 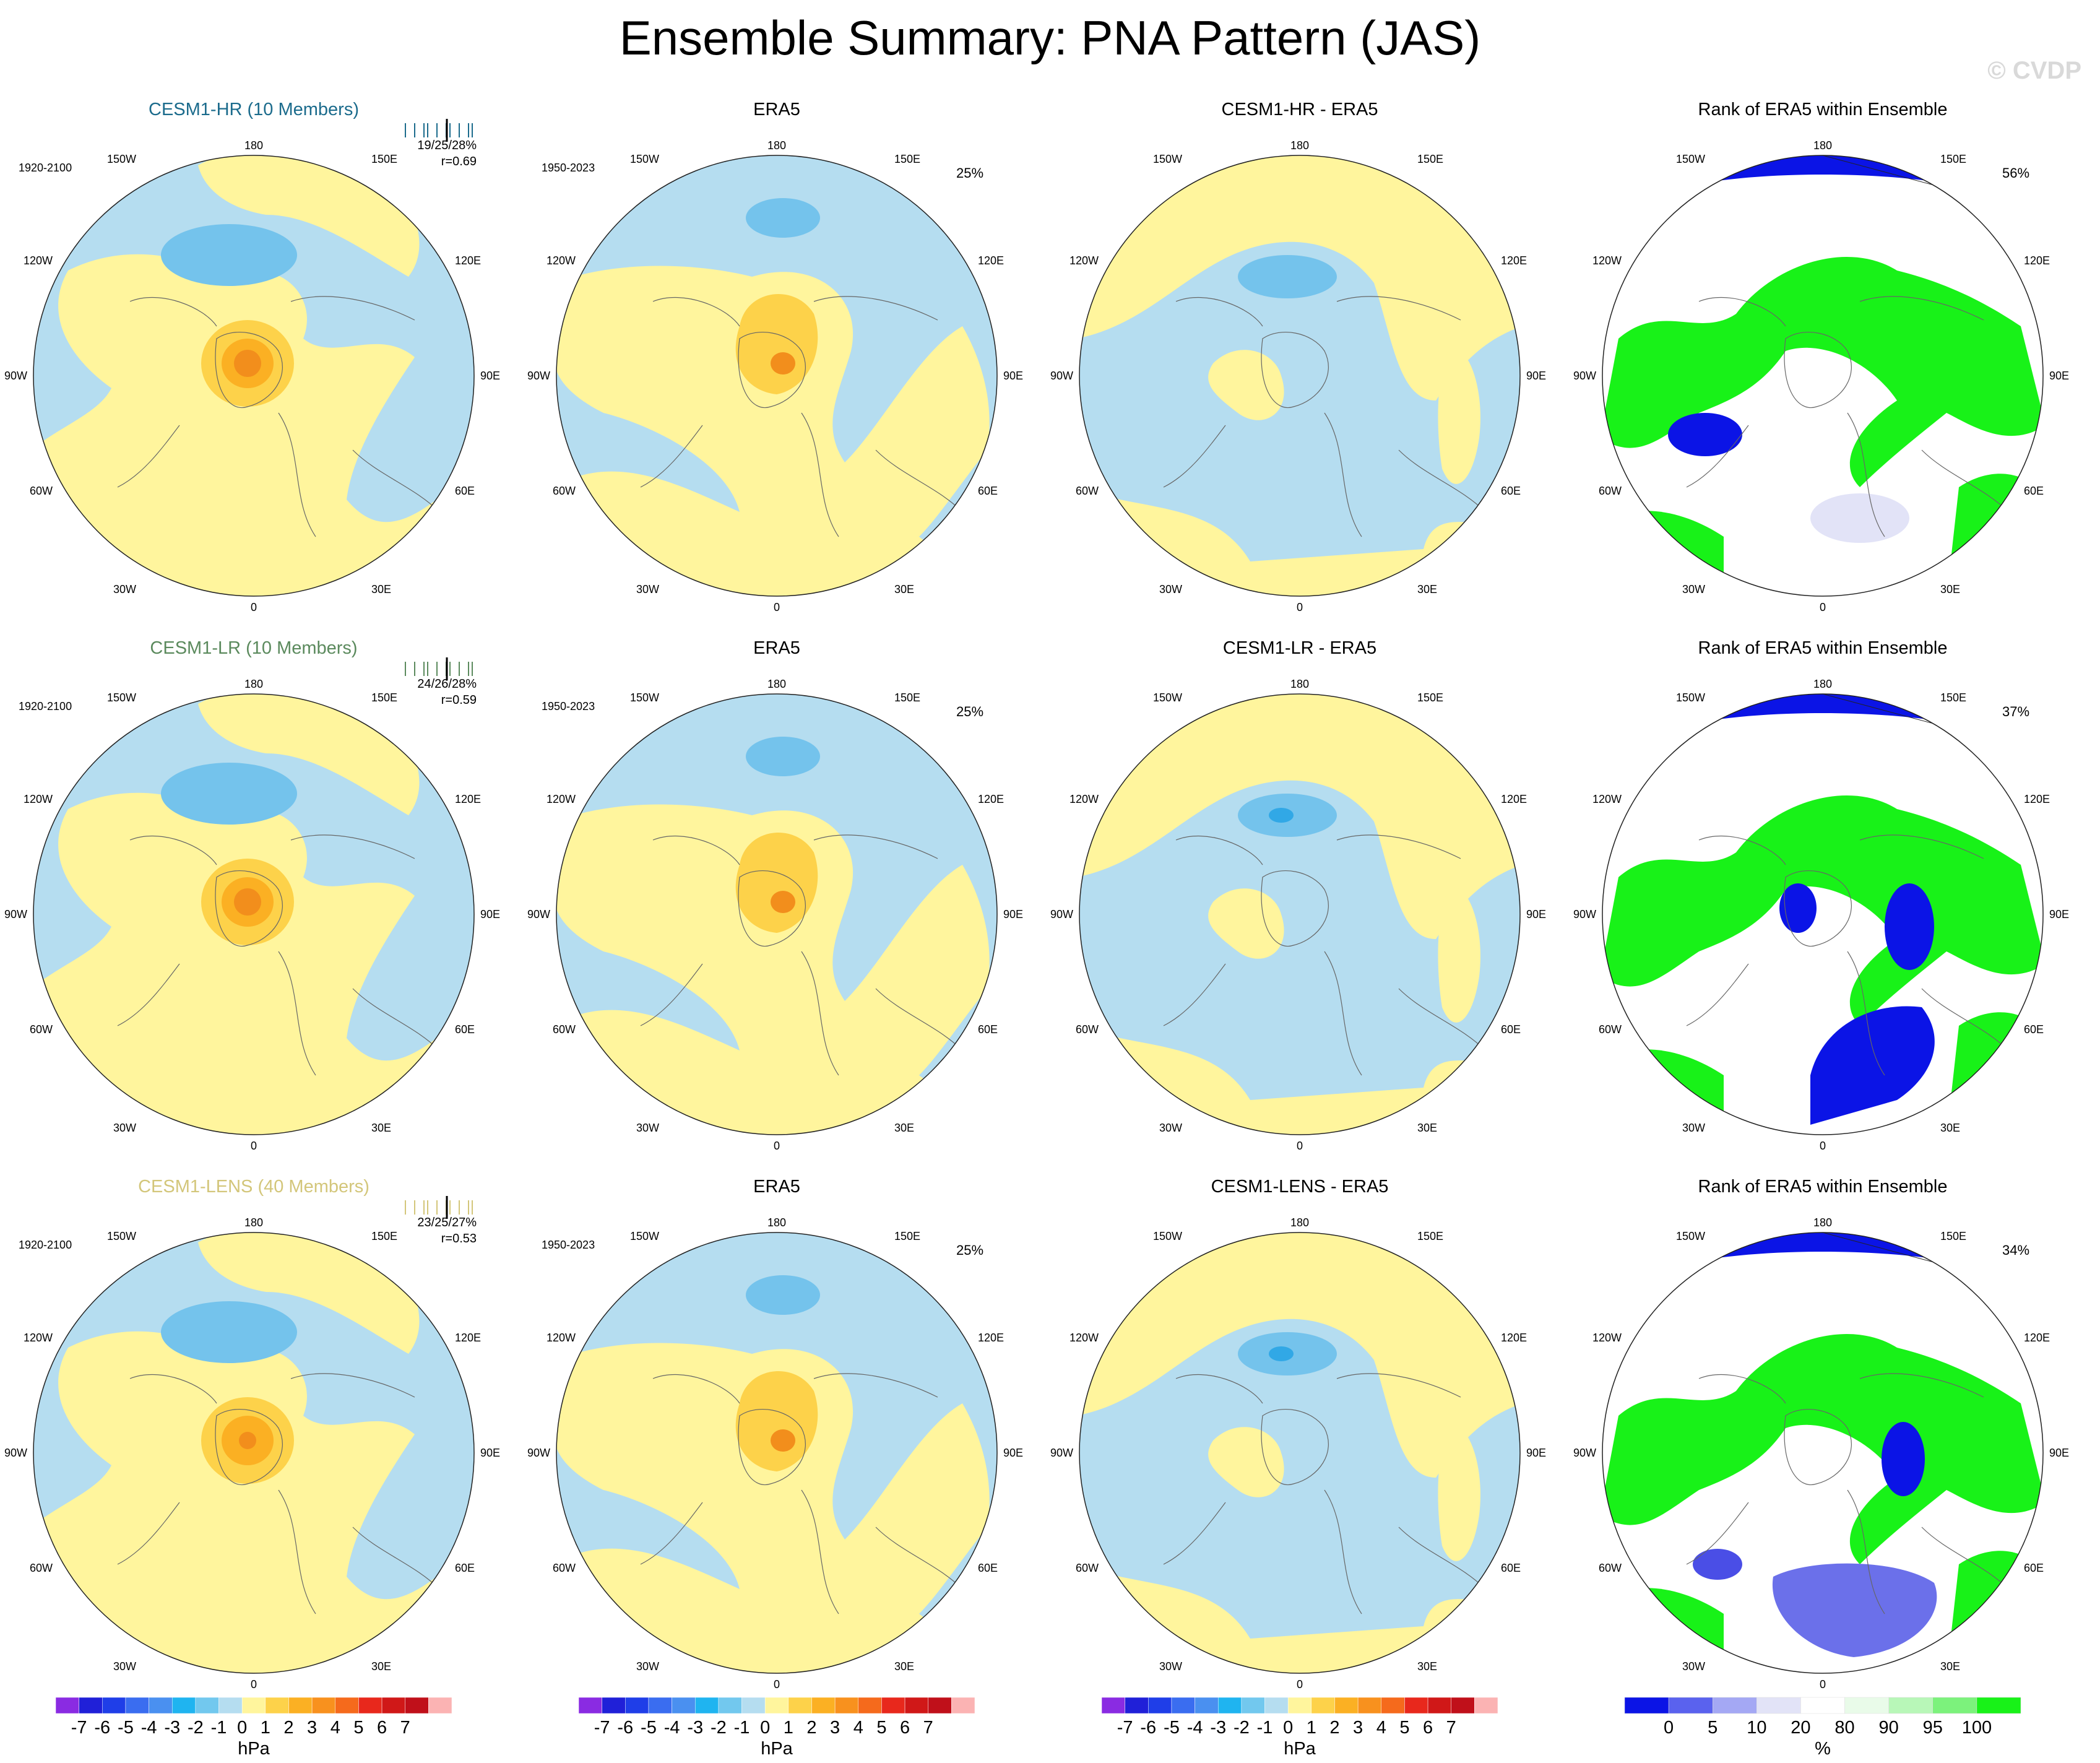 What do you see at coordinates (969, 1250) in the screenshot?
I see `pattern-percent: 25%` at bounding box center [969, 1250].